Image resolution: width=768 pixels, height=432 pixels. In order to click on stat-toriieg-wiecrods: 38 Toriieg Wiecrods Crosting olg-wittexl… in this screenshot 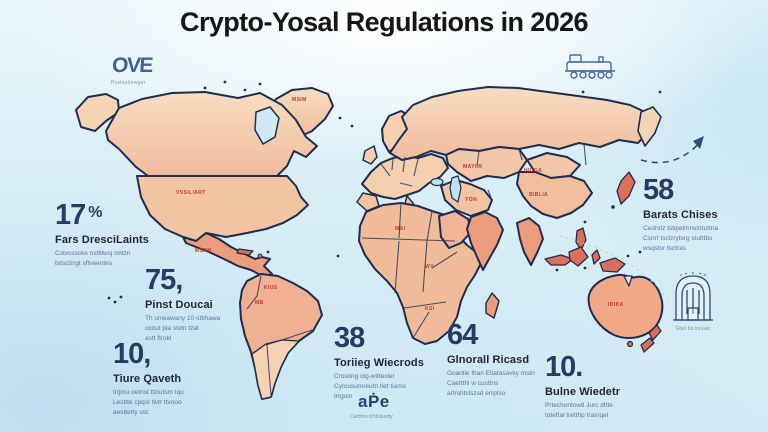, I will do `click(379, 363)`.